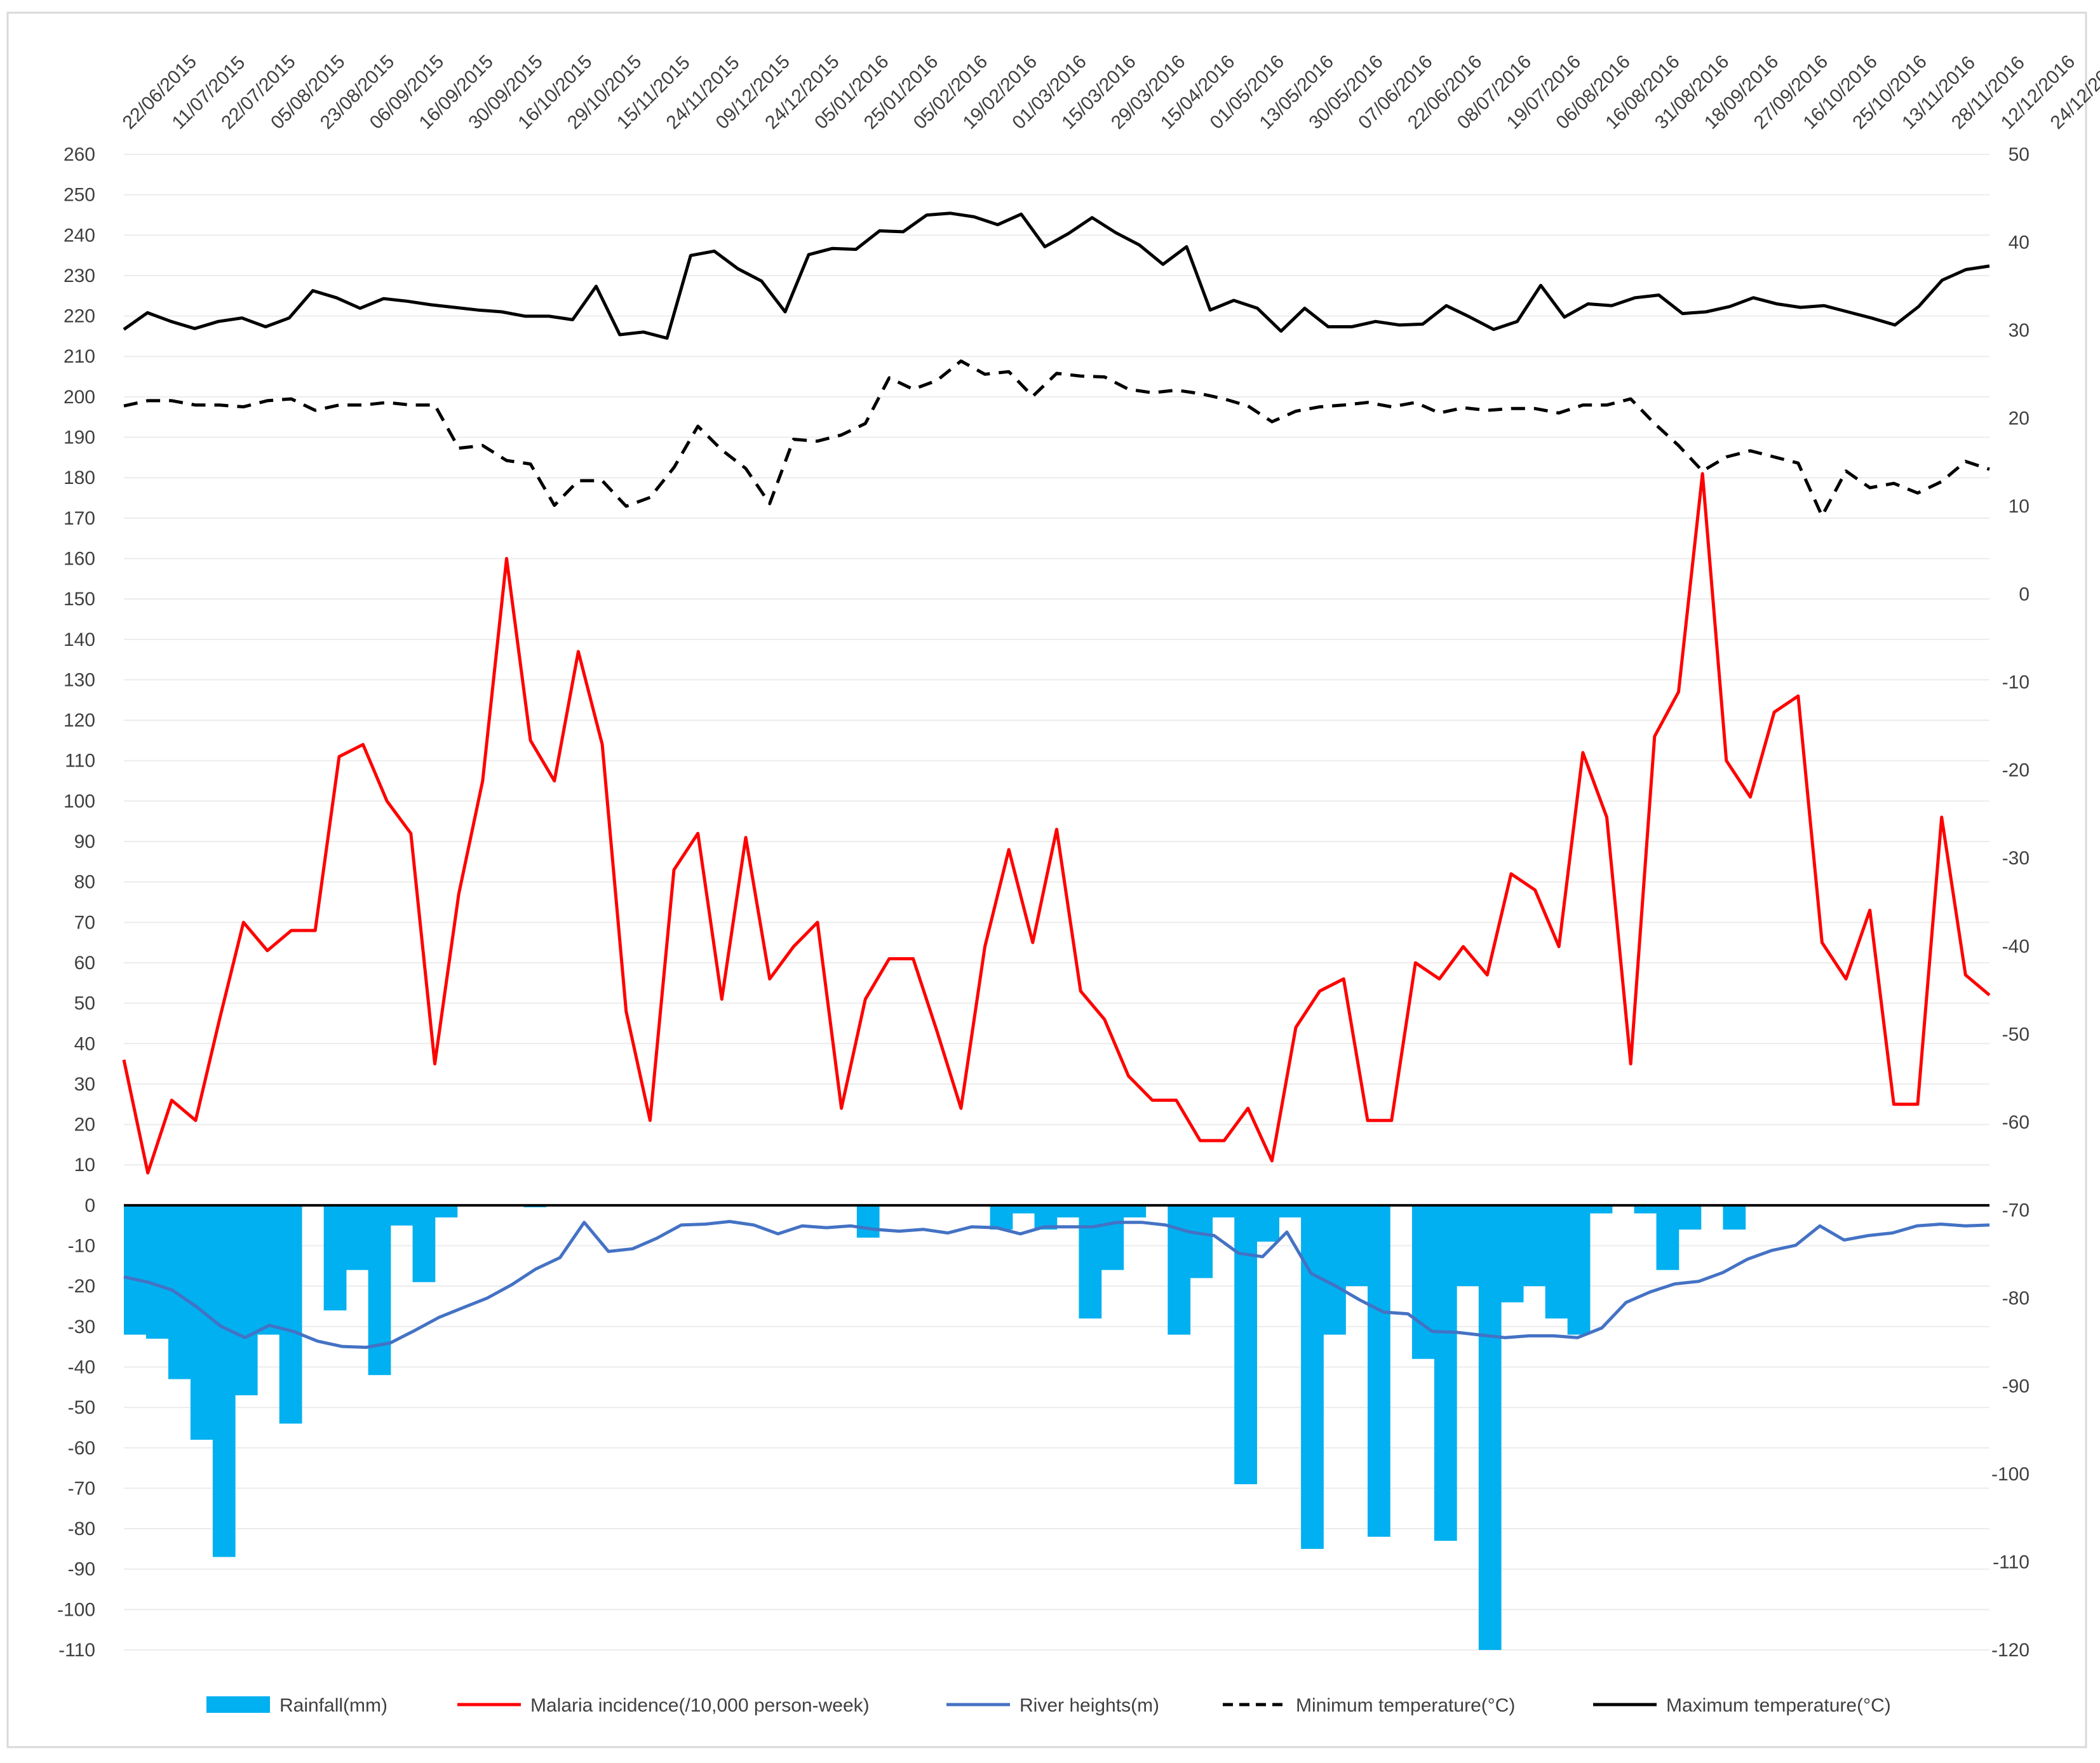 This screenshot has width=2100, height=1763. I want to click on left-tick-label: 80, so click(84, 882).